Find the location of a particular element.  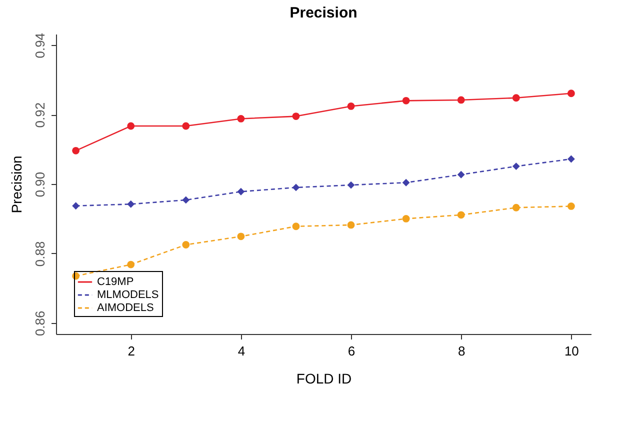

y-tick-label: 0.92 is located at coordinates (40, 115).